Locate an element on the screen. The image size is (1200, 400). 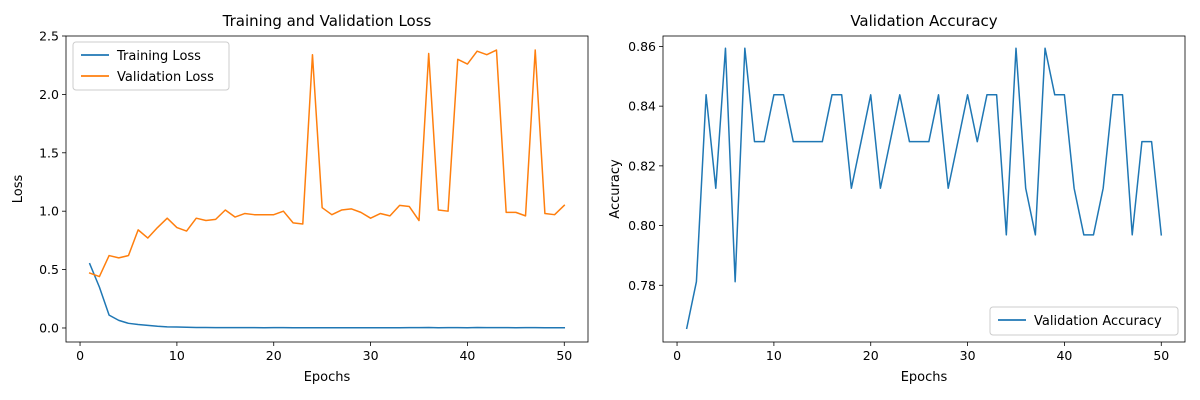
y-tick-label: 0.82 is located at coordinates (642, 165).